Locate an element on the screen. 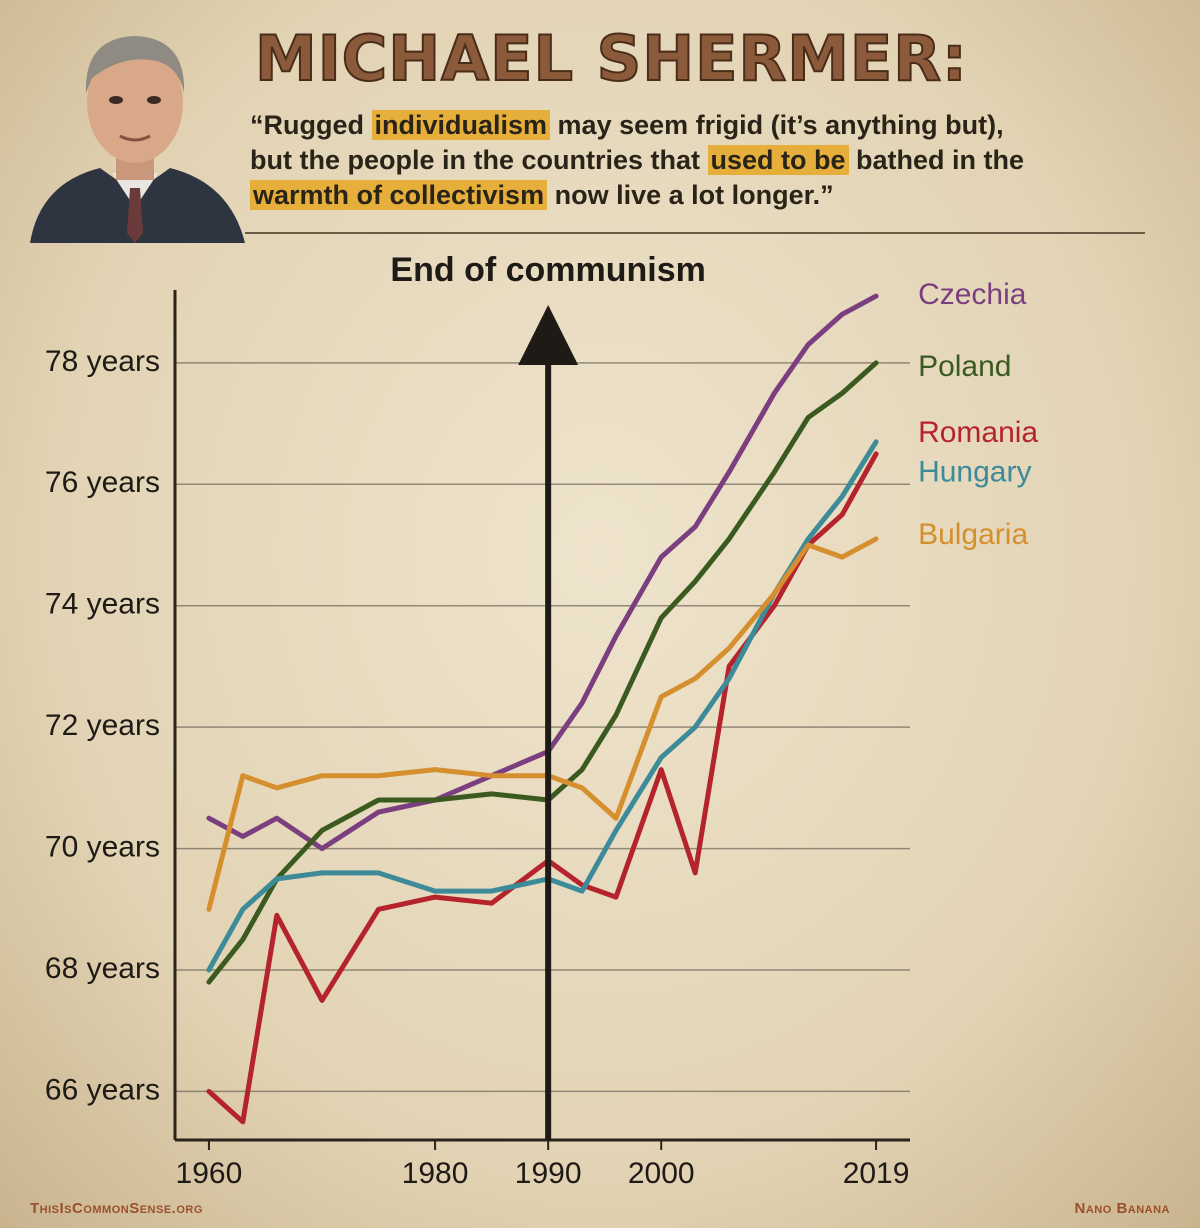 The width and height of the screenshot is (1200, 1228). y-tick-label: 68 years is located at coordinates (102, 968).